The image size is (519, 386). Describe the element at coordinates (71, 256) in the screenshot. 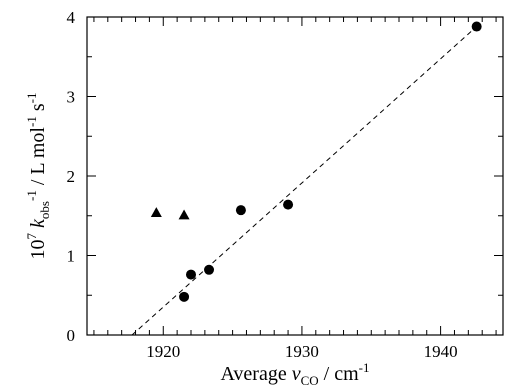

I see `y-tick-label: 1` at that location.